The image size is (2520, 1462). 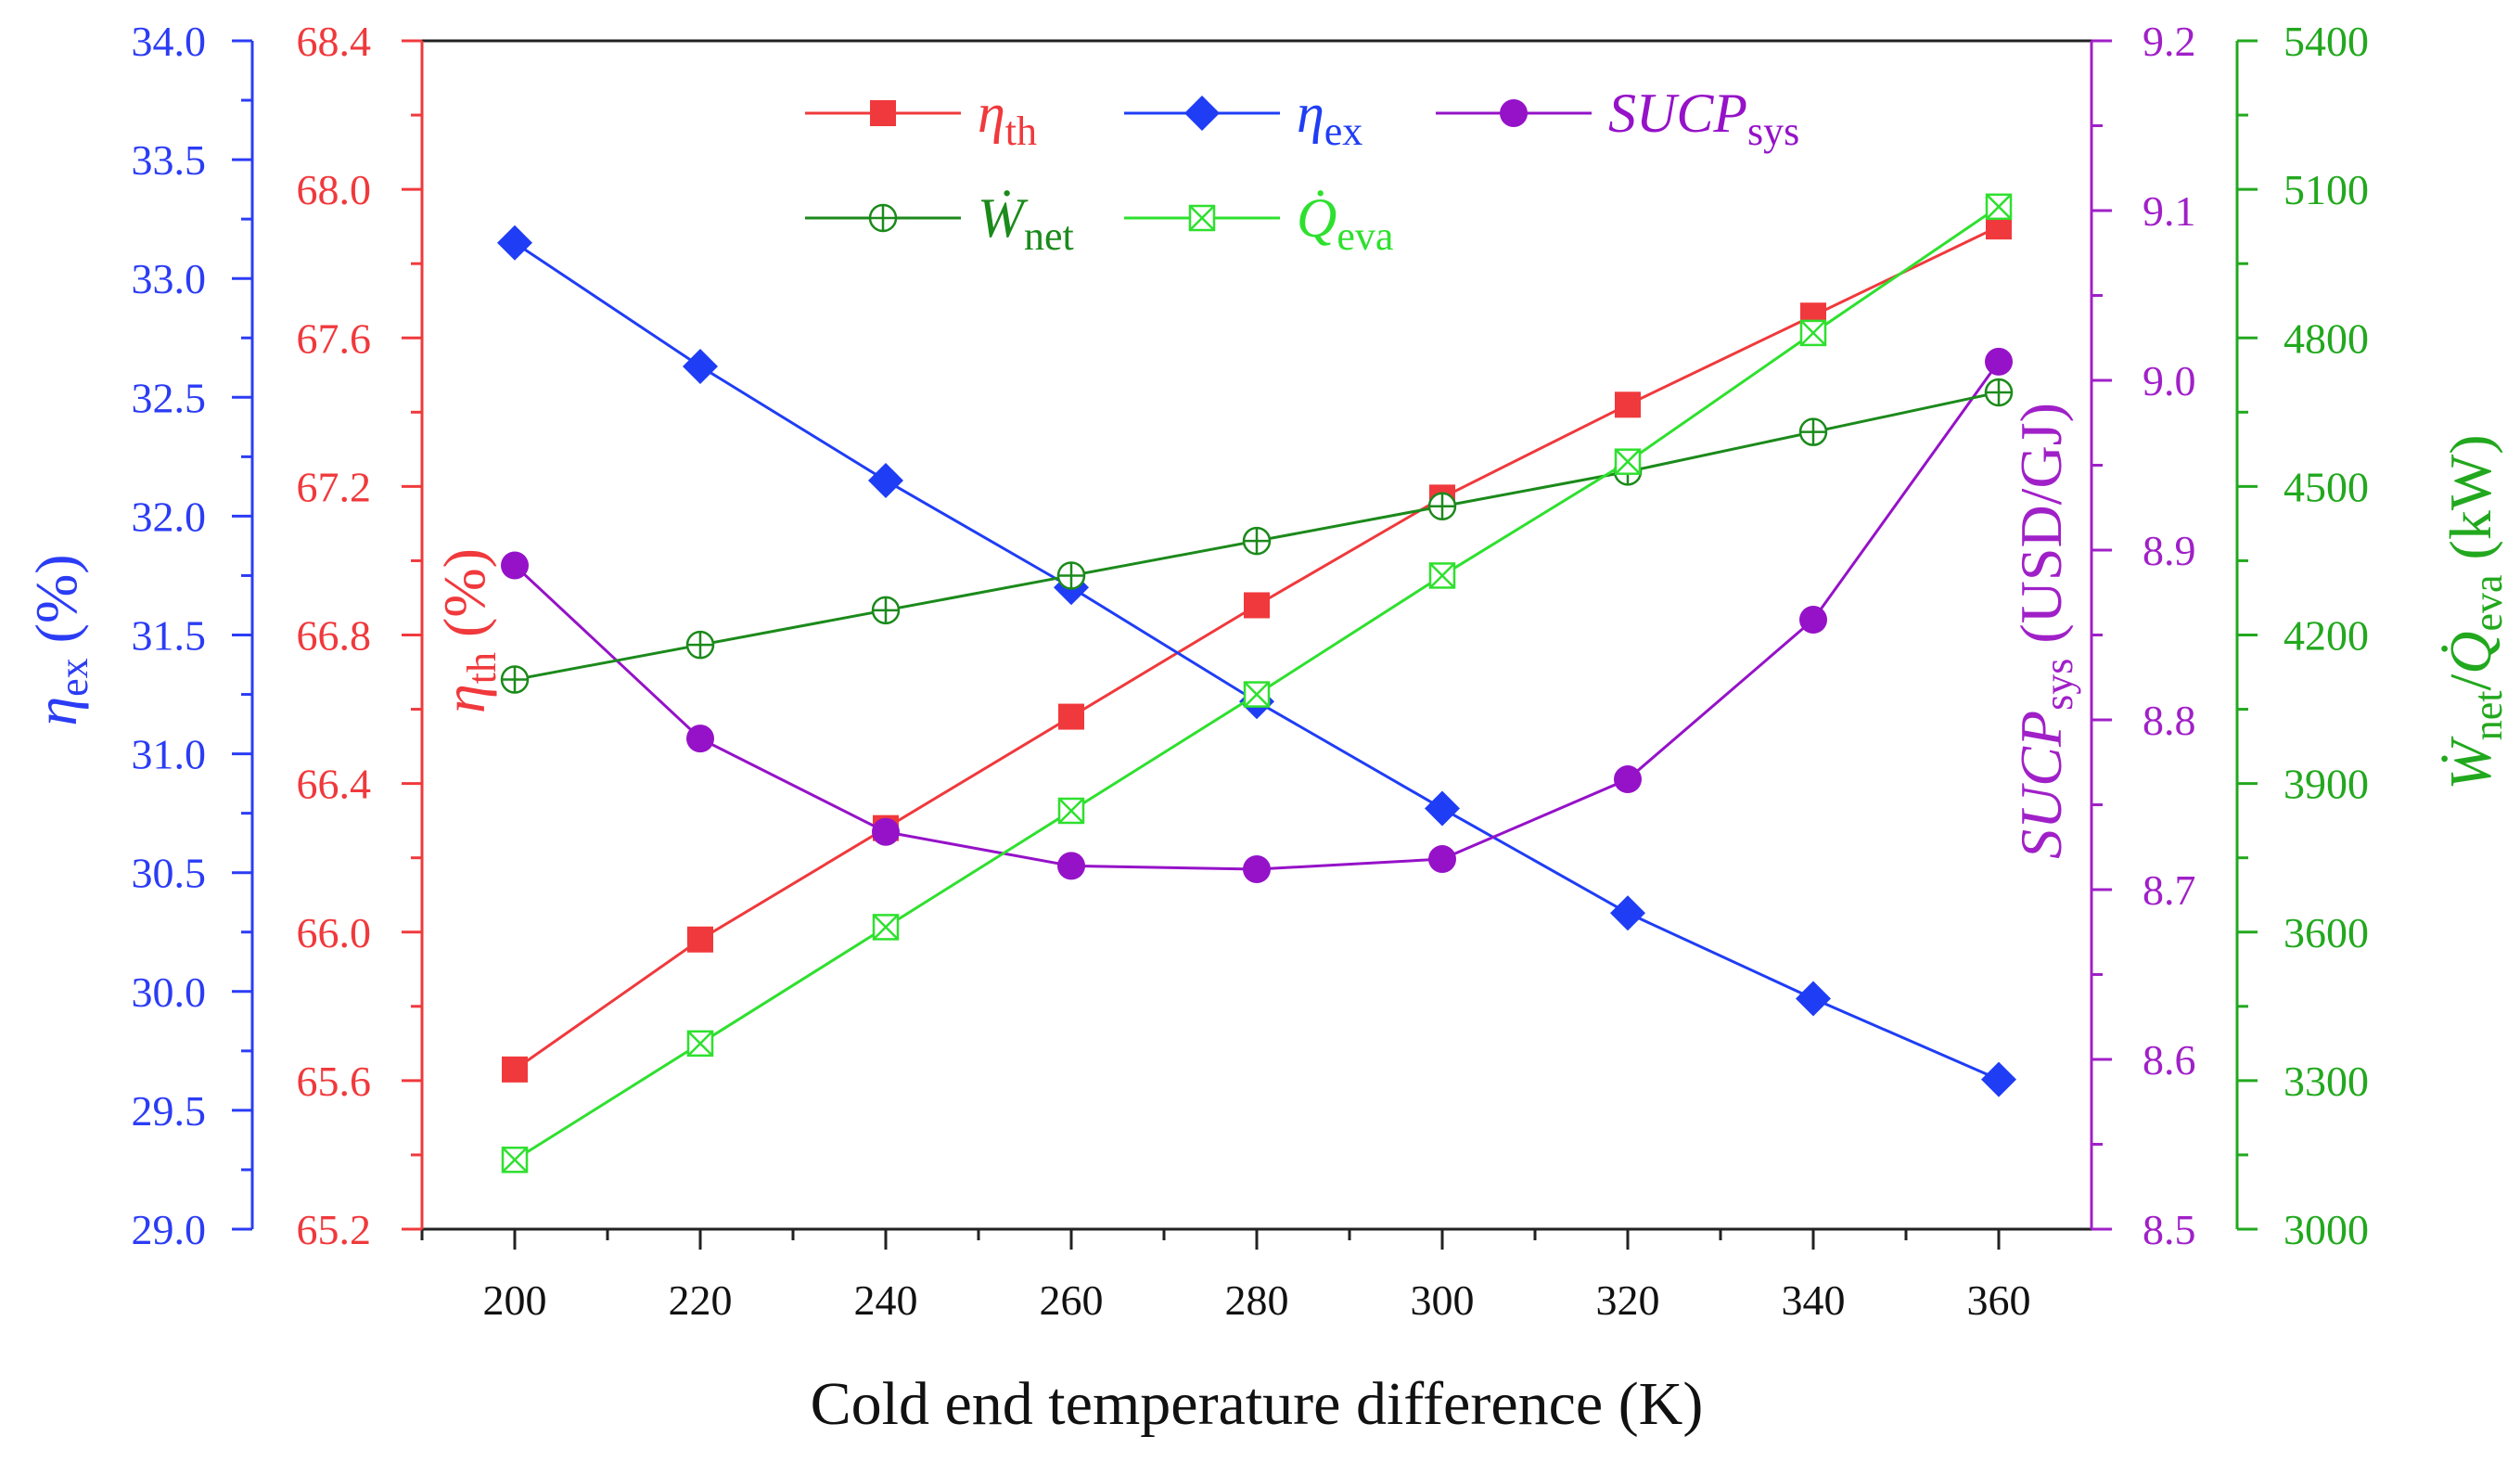 I want to click on eta_th-tick-label: 67.2, so click(x=334, y=486).